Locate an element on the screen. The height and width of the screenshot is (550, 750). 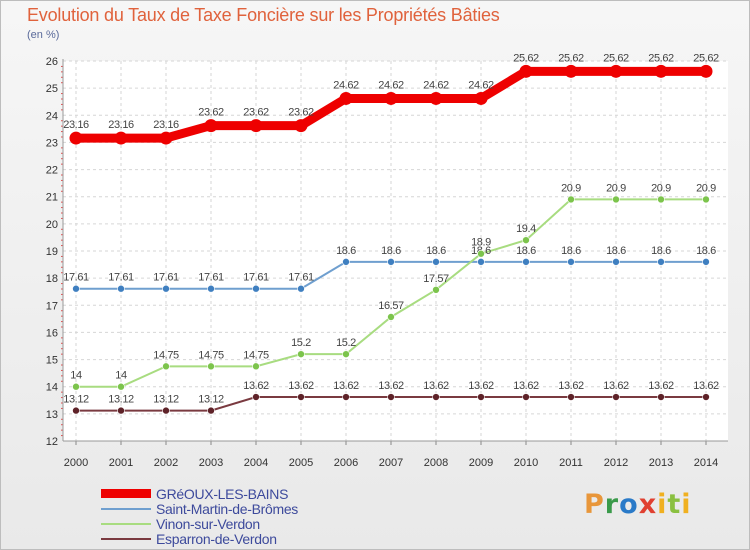
y-tick-label: 25 is located at coordinates (52, 89).